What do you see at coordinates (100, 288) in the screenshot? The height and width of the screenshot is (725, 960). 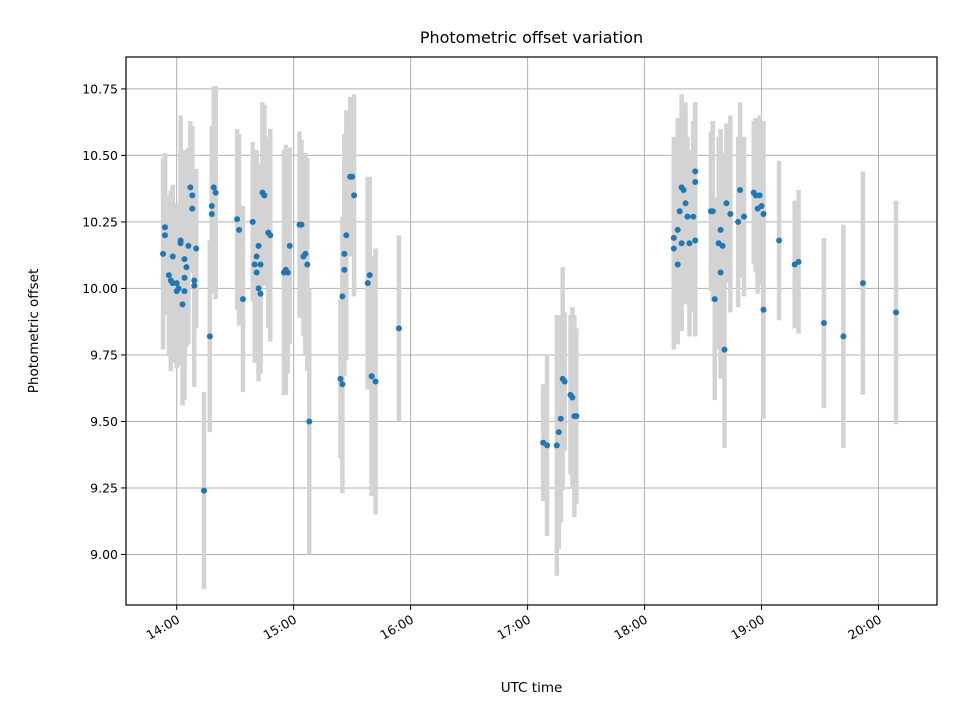 I see `y-tick-label: 10.00` at bounding box center [100, 288].